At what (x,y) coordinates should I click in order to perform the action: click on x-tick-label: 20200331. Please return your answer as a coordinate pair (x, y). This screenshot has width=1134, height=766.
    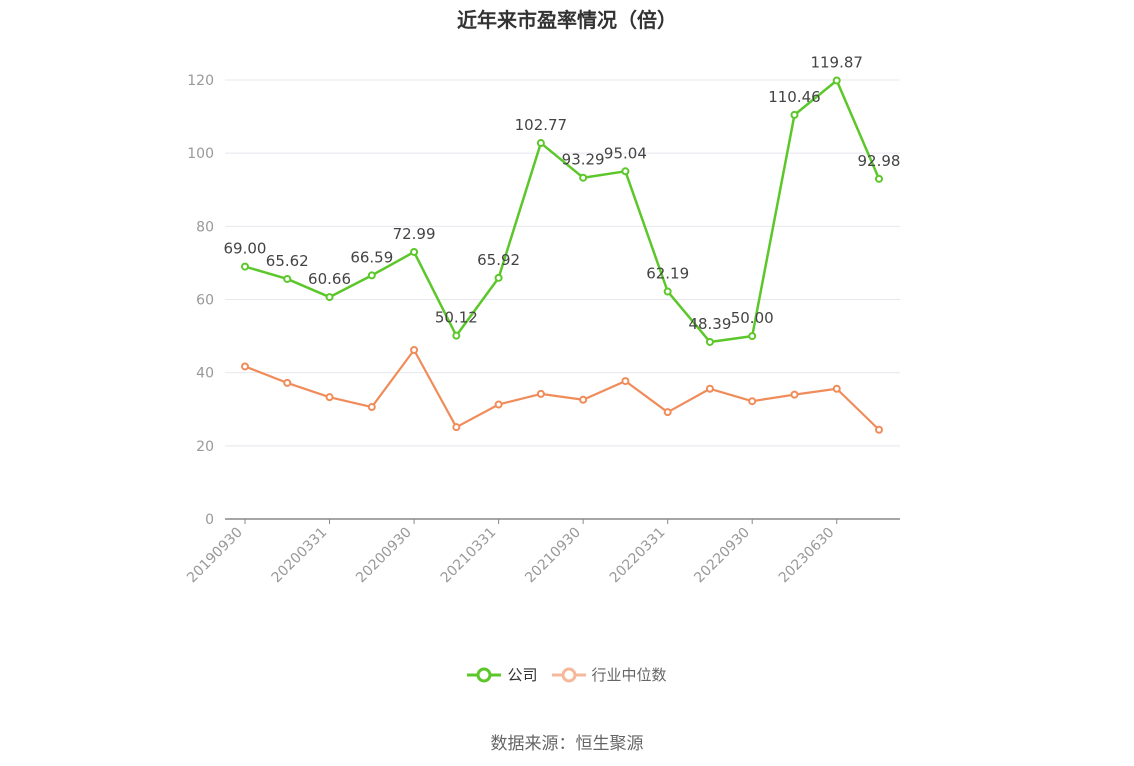
    Looking at the image, I should click on (300, 556).